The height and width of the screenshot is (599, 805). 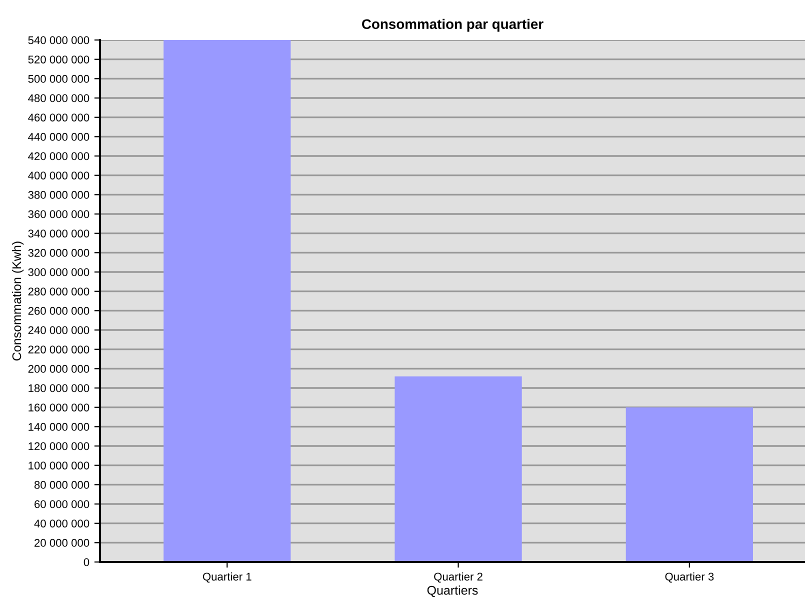 I want to click on y-tick-label: 380 000 000, so click(x=59, y=194).